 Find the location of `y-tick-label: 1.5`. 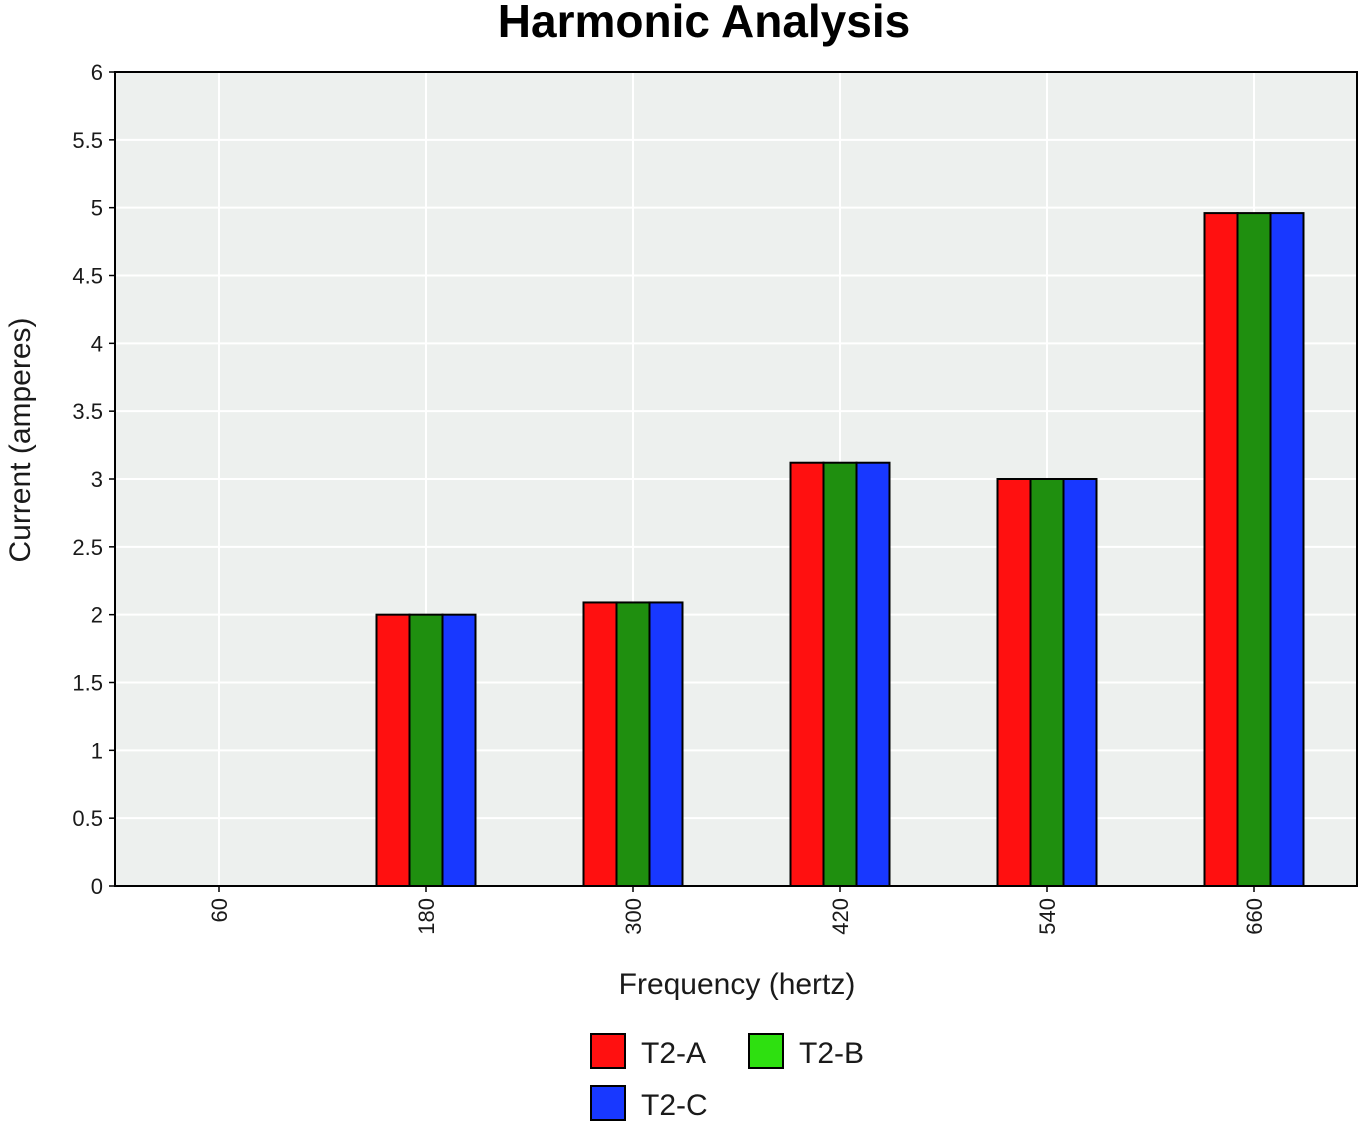

y-tick-label: 1.5 is located at coordinates (87, 683).